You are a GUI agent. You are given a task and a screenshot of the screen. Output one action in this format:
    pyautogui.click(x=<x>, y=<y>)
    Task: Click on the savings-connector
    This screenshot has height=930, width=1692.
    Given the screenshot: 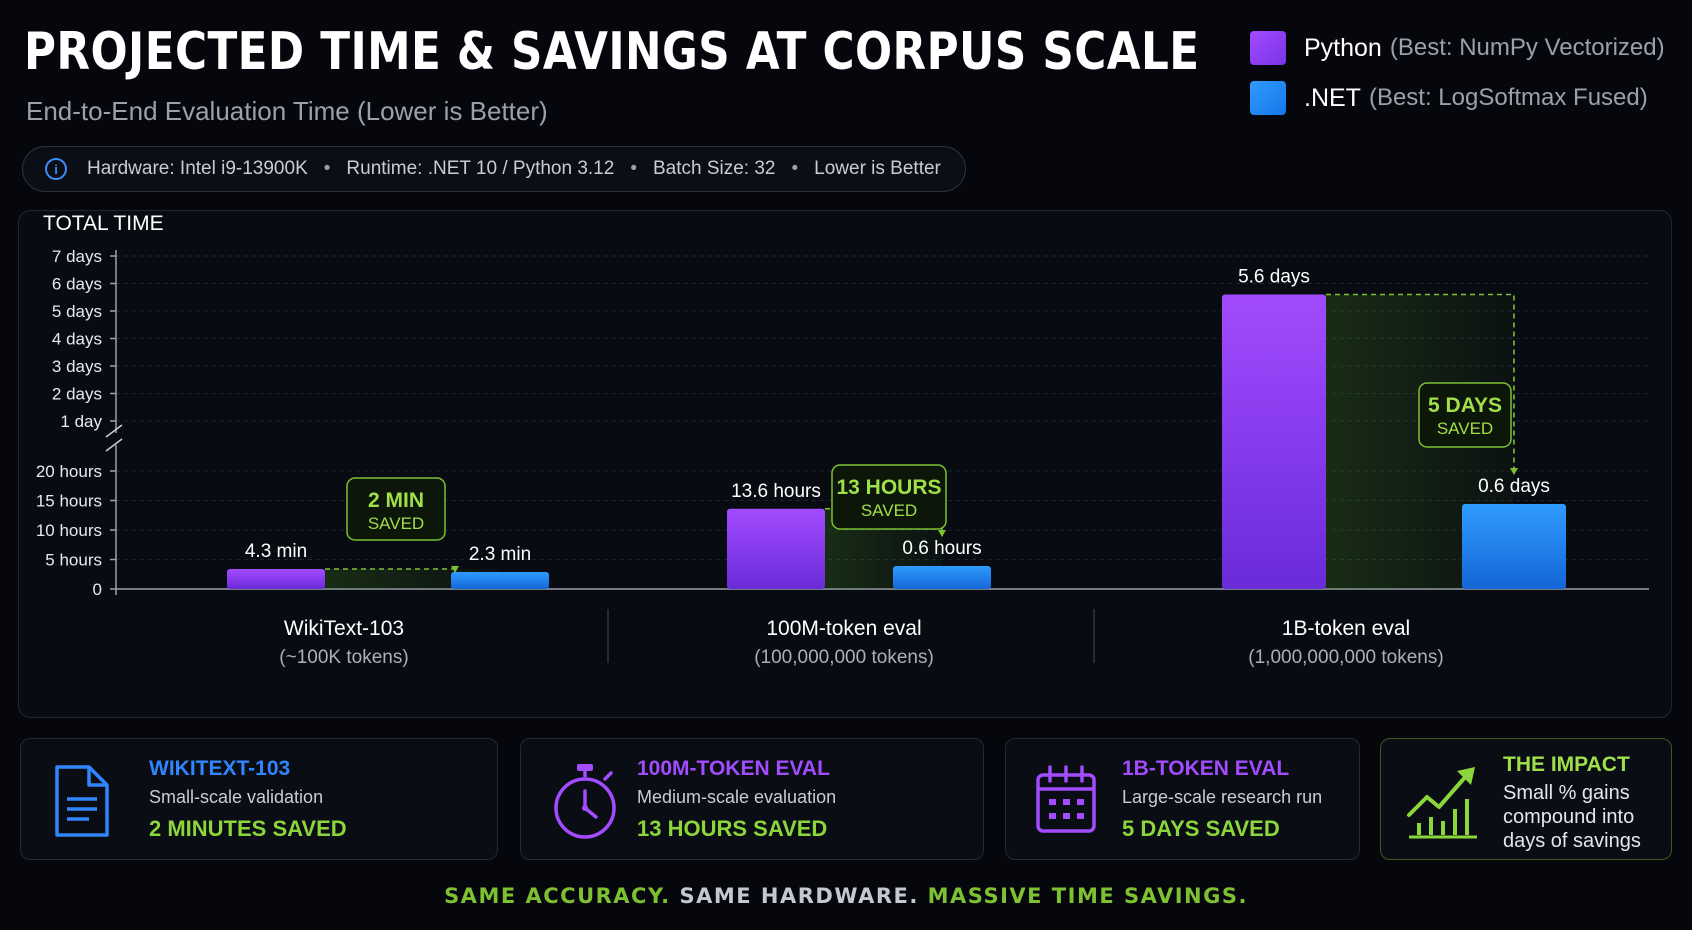 What is the action you would take?
    pyautogui.click(x=1420, y=384)
    